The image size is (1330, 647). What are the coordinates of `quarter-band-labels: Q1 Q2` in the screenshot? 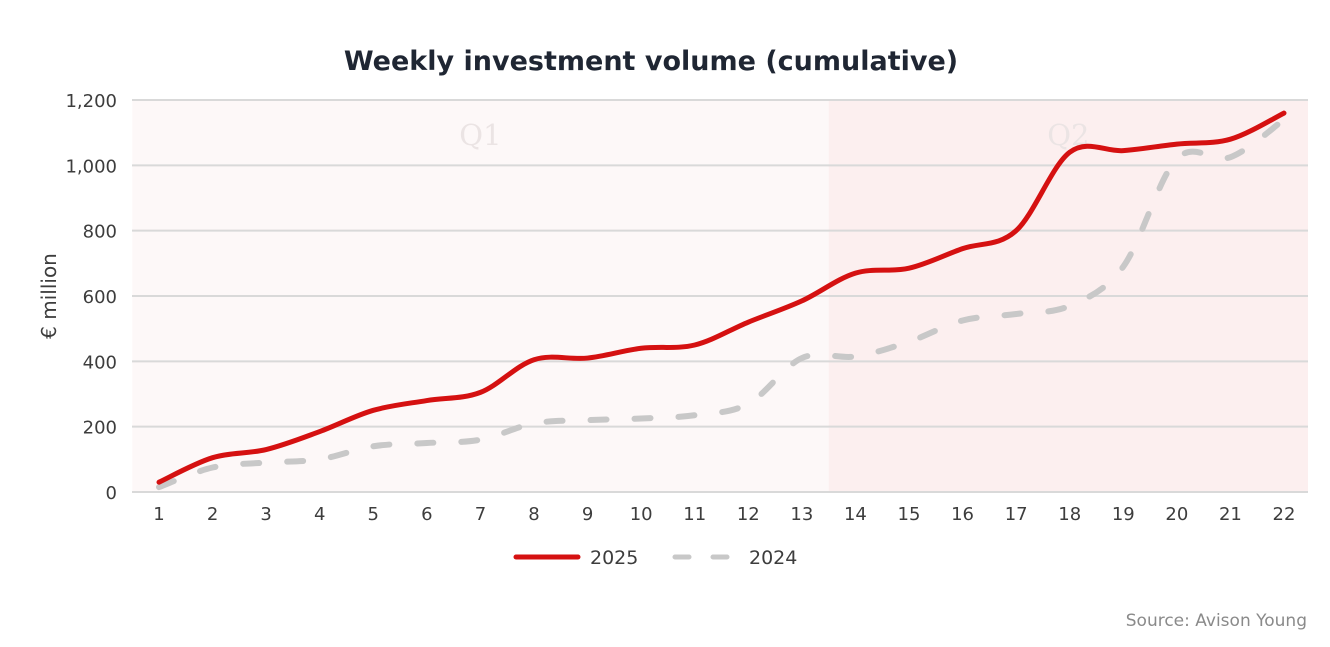 It's located at (774, 135).